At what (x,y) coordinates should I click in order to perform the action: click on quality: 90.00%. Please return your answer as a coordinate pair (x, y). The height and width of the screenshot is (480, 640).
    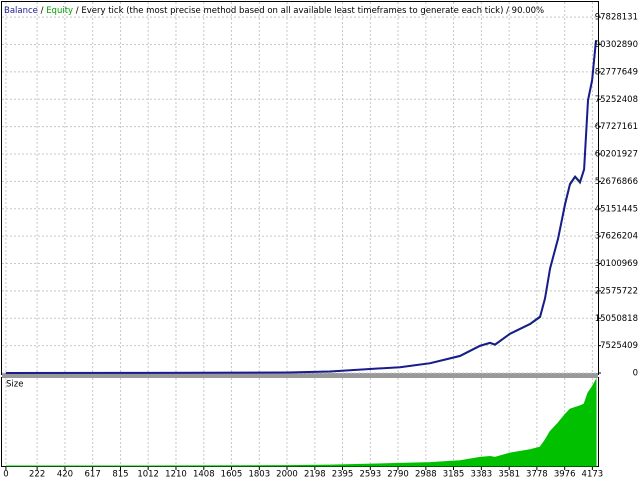
    Looking at the image, I should click on (528, 11).